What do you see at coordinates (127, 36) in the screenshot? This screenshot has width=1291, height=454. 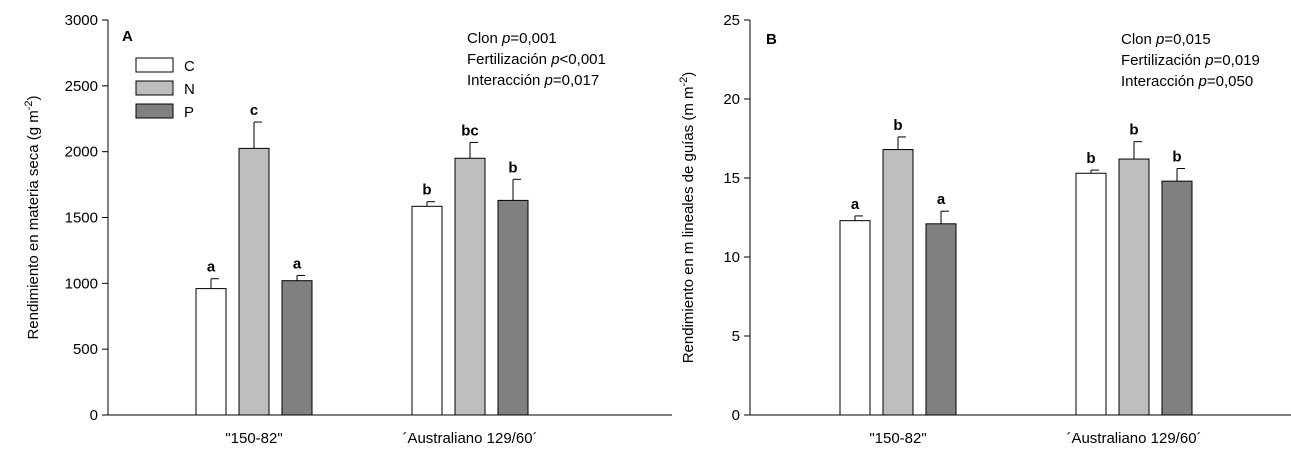 I see `panel-label: A` at bounding box center [127, 36].